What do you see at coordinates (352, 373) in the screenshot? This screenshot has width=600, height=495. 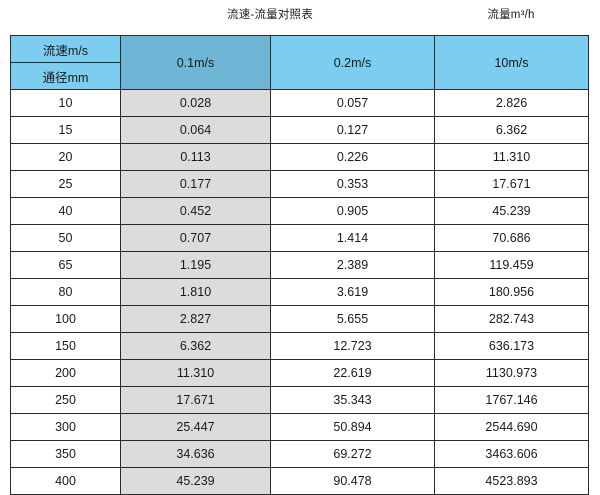 I see `cell-flow-rate-1: 22.619` at bounding box center [352, 373].